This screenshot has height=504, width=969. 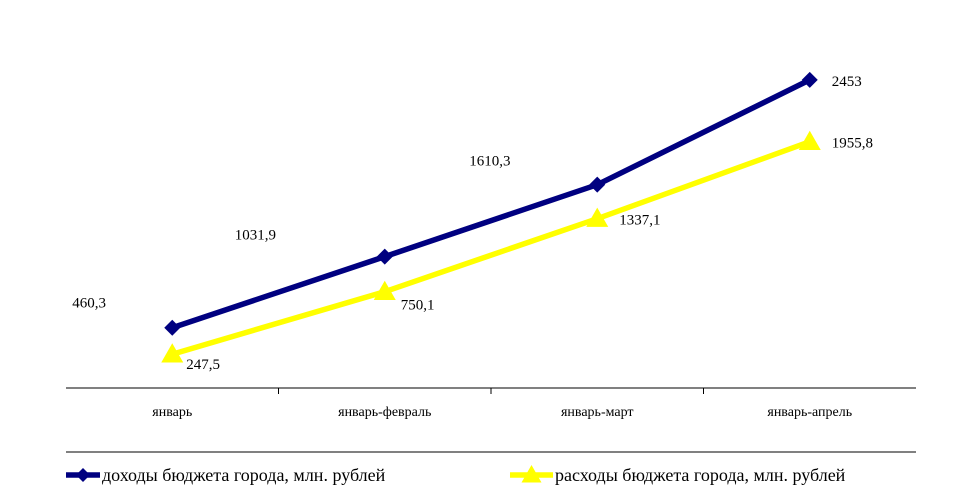 I want to click on data-label: 750,1, so click(x=418, y=306).